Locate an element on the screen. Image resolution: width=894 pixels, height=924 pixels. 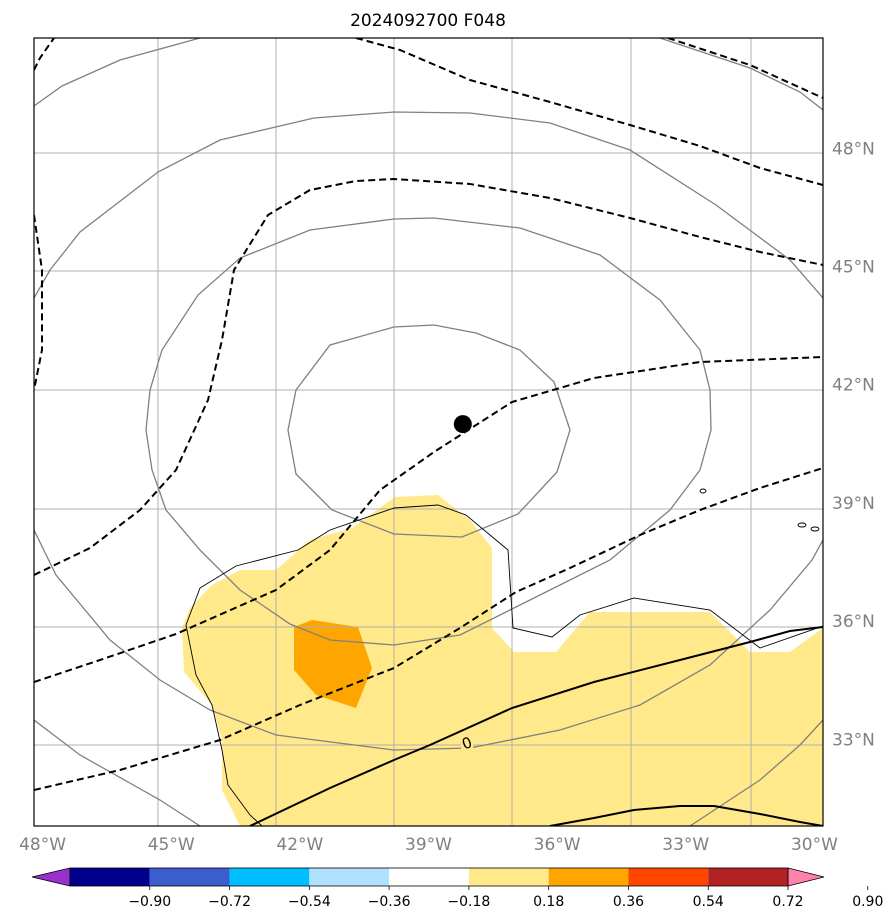
thickness-contour-1b is located at coordinates (589, 112).